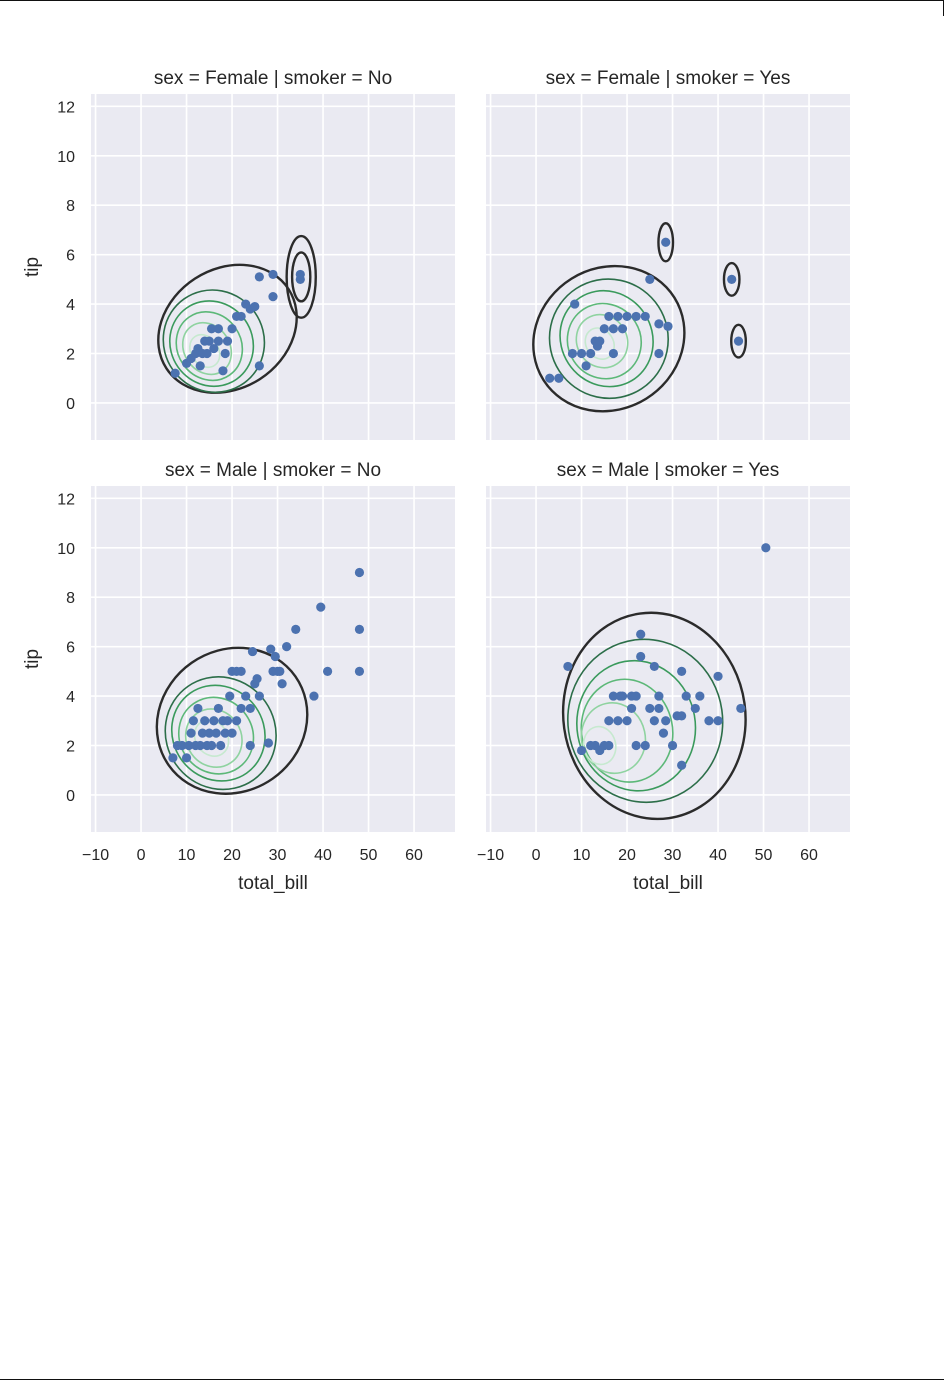 The width and height of the screenshot is (950, 1382). Describe the element at coordinates (472, 0) in the screenshot. I see `page-top-rule` at that location.